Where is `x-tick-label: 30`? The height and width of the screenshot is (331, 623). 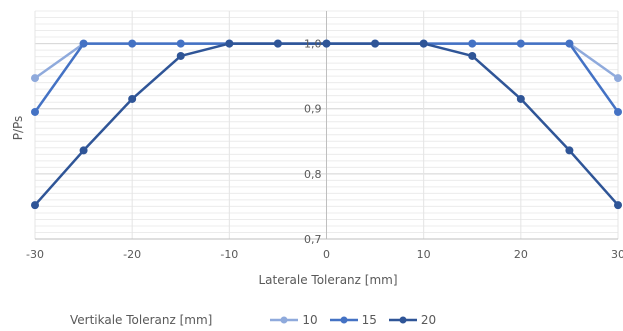 x-tick-label: 30 is located at coordinates (617, 254).